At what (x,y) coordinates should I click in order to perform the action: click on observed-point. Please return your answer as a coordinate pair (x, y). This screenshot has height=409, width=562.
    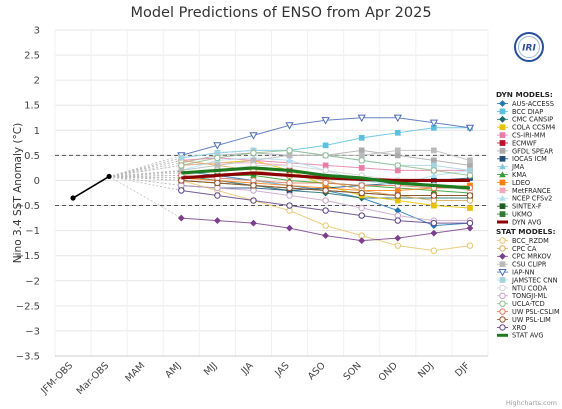
    Looking at the image, I should click on (109, 176).